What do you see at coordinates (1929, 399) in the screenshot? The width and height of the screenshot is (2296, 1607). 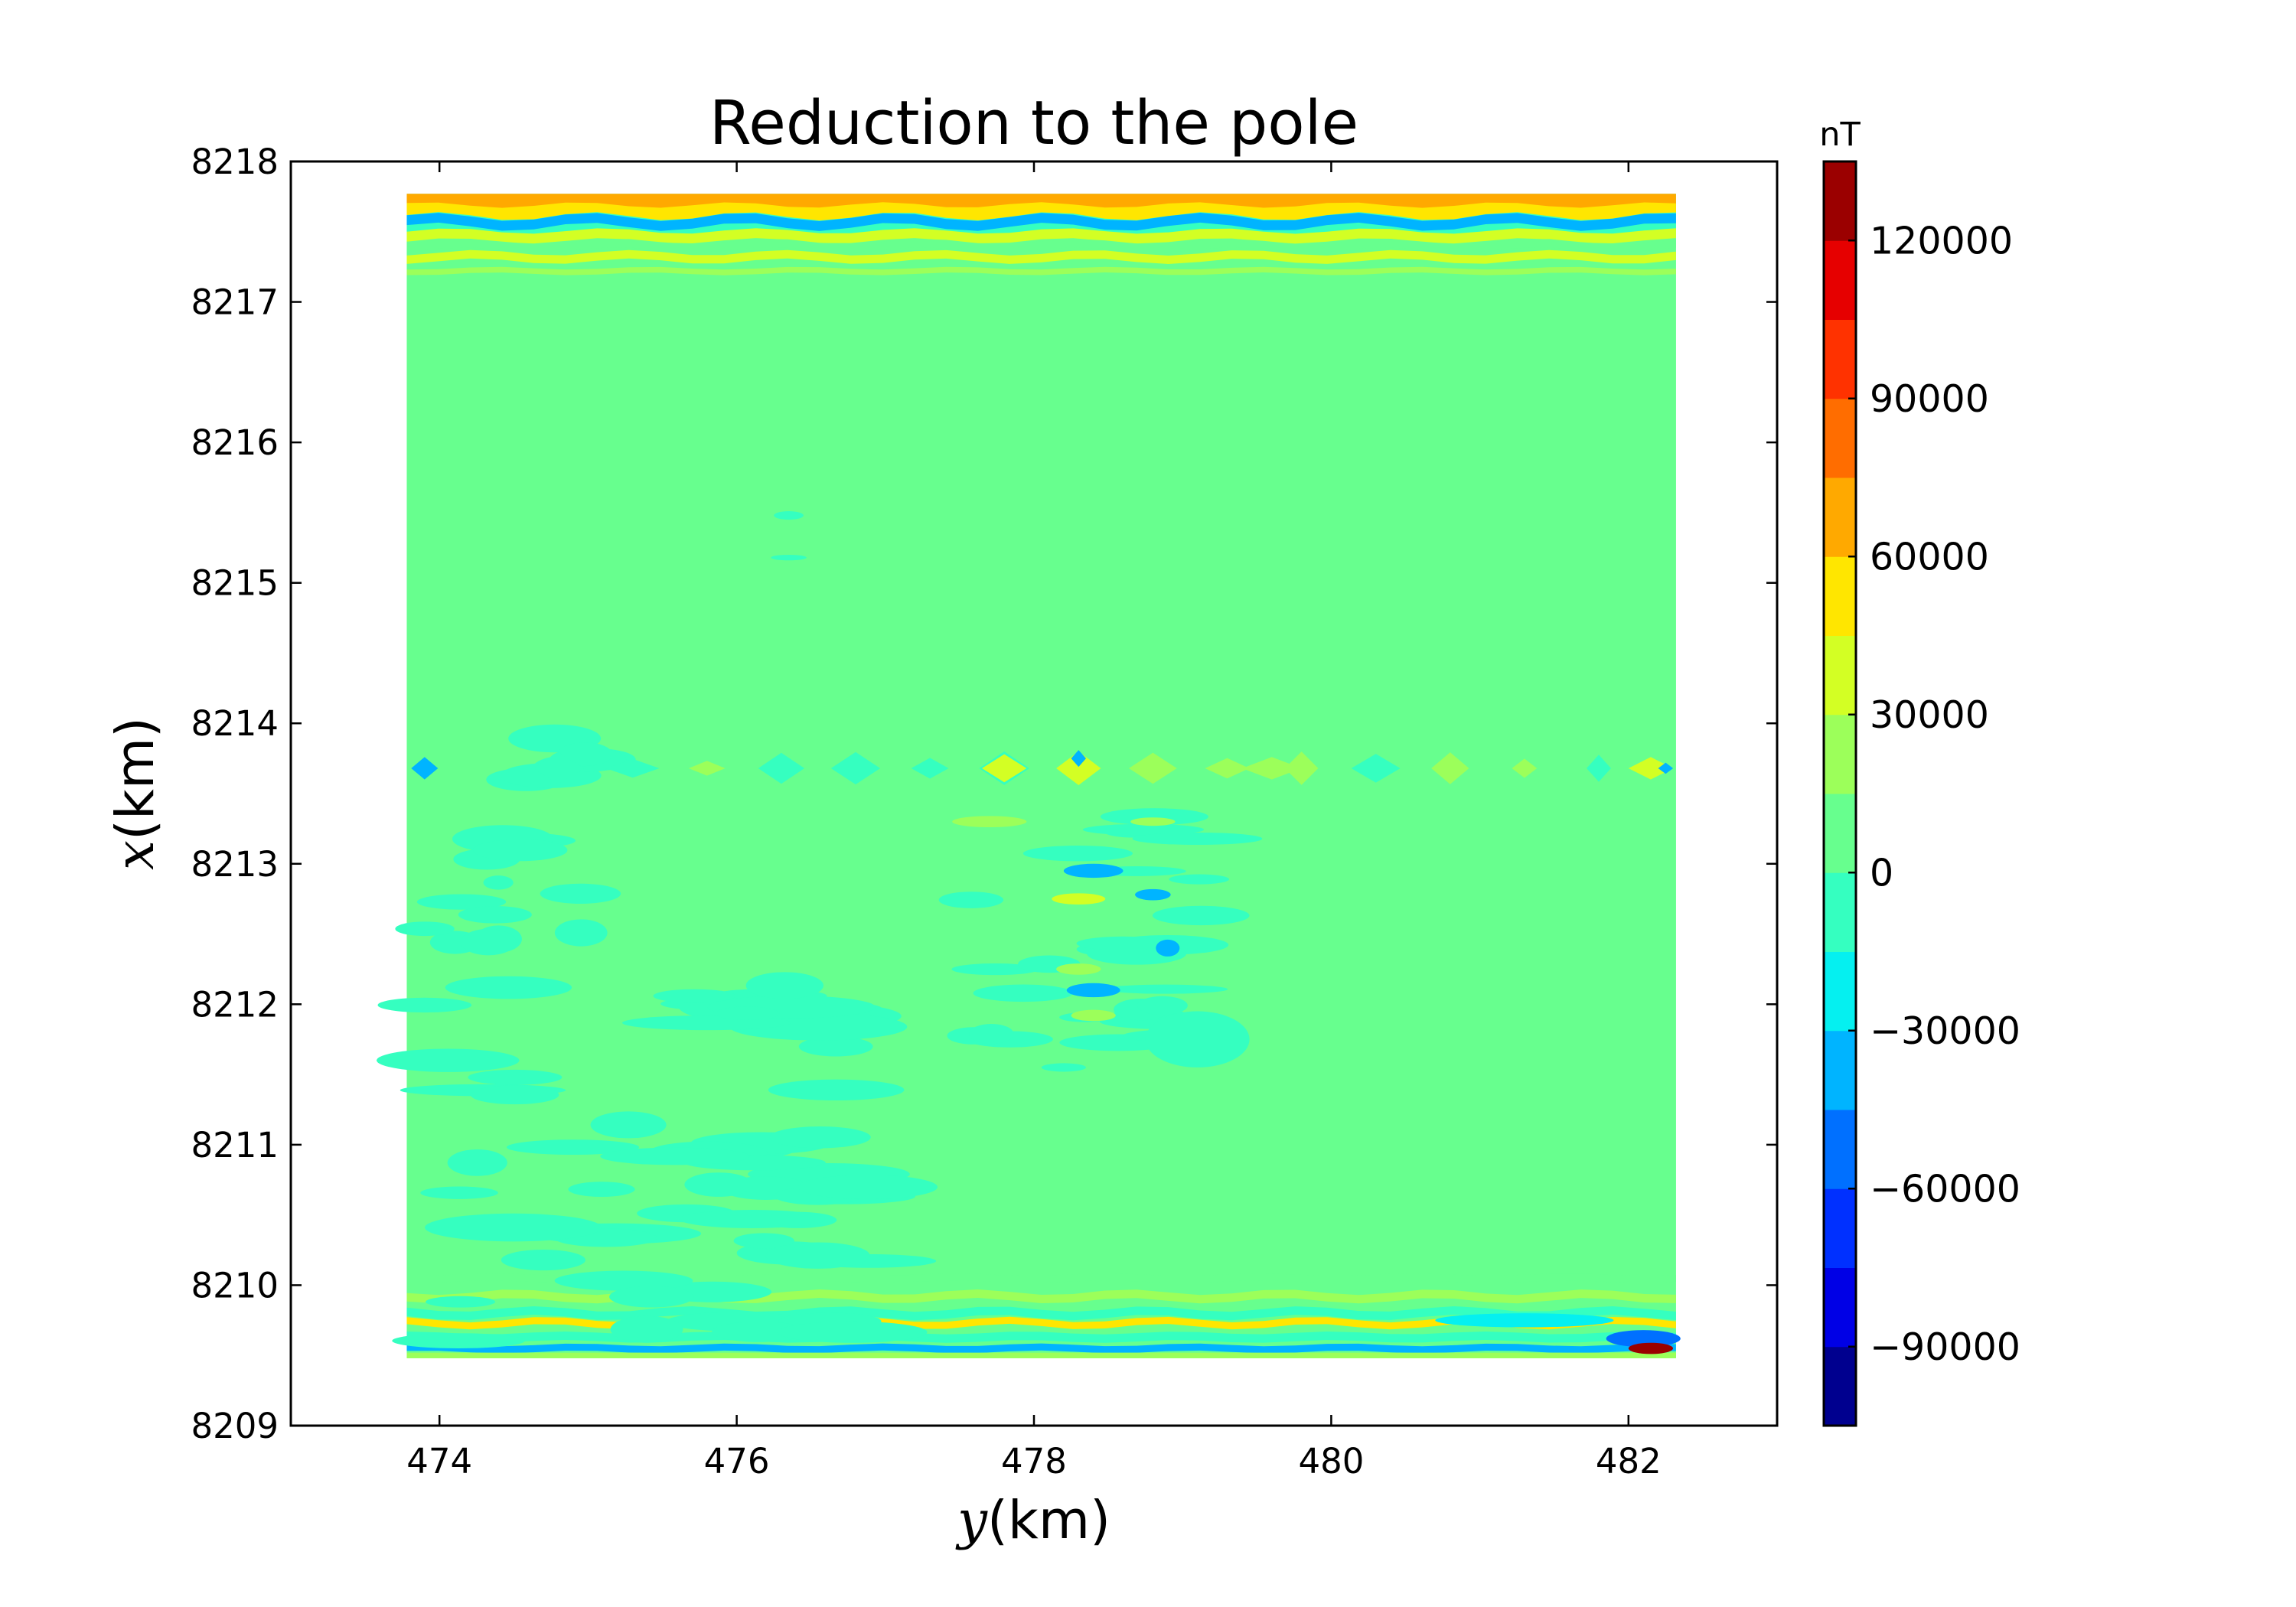 I see `colorbar-tick-label: 90000` at bounding box center [1929, 399].